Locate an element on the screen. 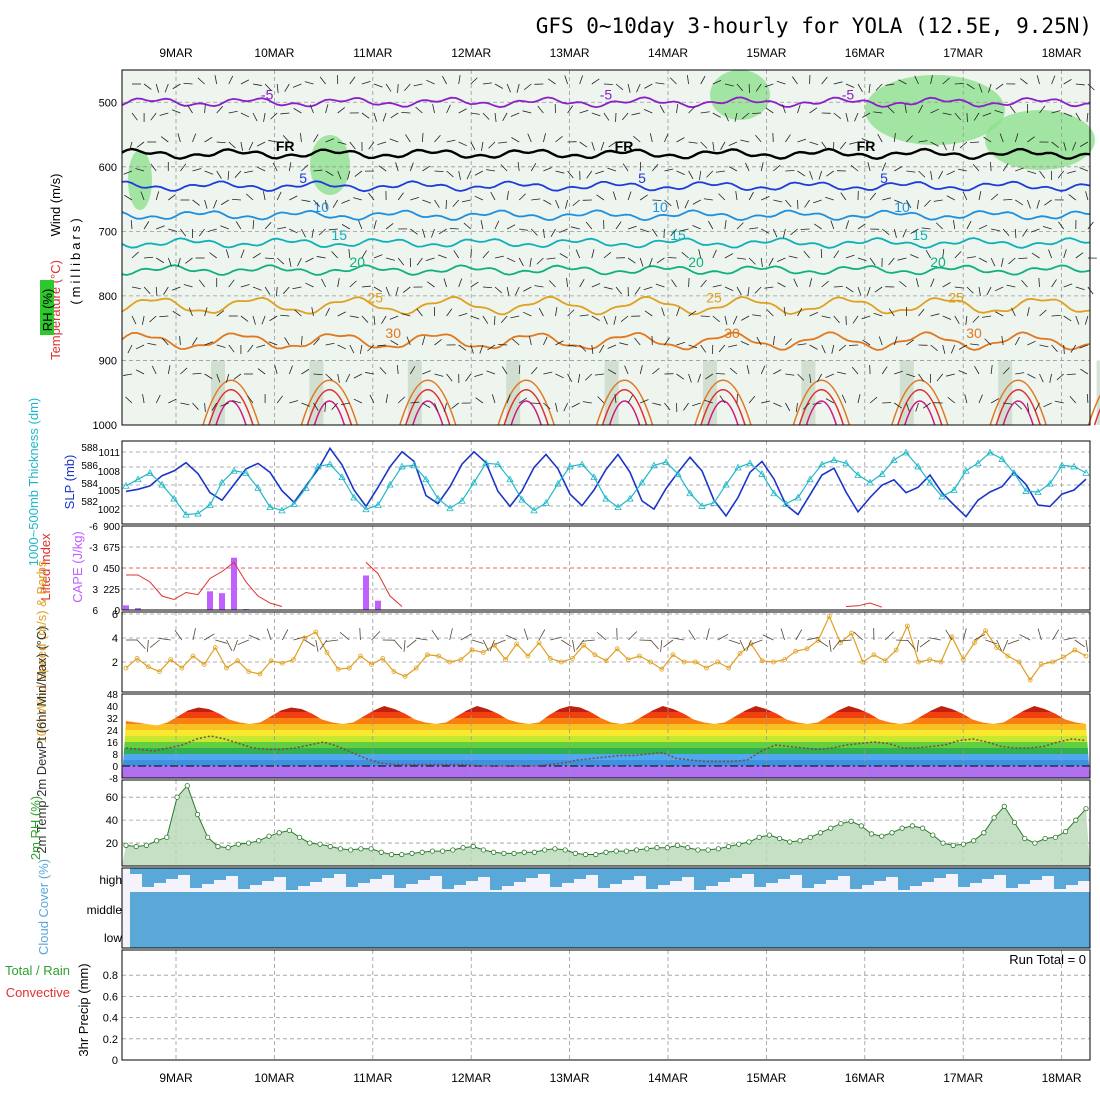 Image resolution: width=1100 pixels, height=1100 pixels. date-label-bottom: 16MAR is located at coordinates (865, 1078).